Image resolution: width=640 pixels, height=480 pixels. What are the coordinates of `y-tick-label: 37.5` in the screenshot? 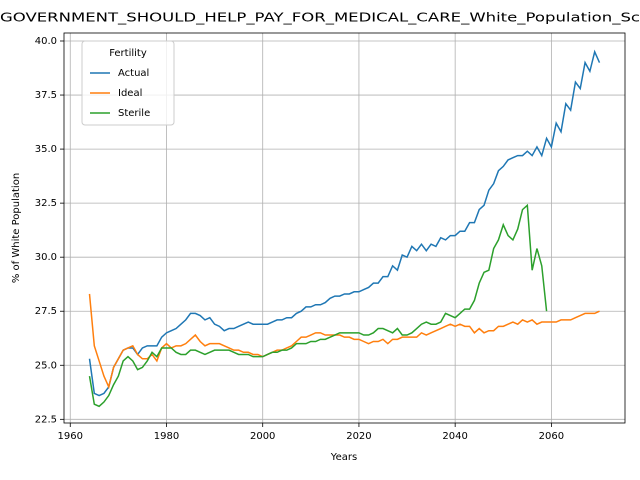 It's located at (46, 95).